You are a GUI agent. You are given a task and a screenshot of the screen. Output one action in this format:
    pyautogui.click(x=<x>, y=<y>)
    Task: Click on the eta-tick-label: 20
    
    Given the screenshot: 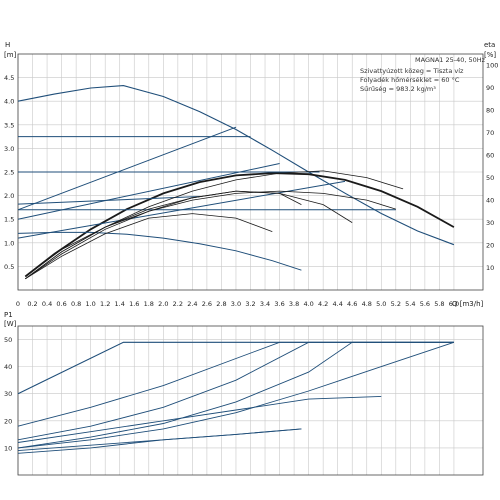 What is the action you would take?
    pyautogui.click(x=490, y=246)
    